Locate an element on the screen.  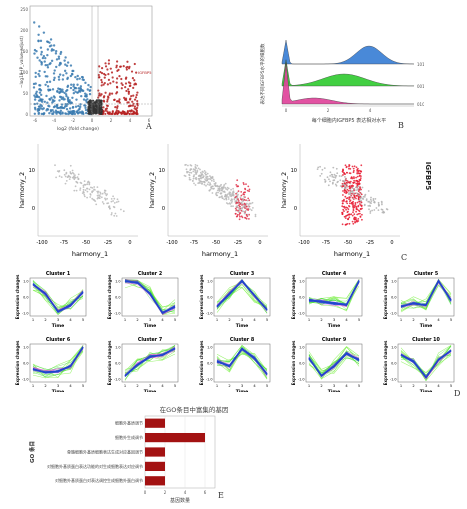
cluster-centroid is located at coordinates (58, 298).